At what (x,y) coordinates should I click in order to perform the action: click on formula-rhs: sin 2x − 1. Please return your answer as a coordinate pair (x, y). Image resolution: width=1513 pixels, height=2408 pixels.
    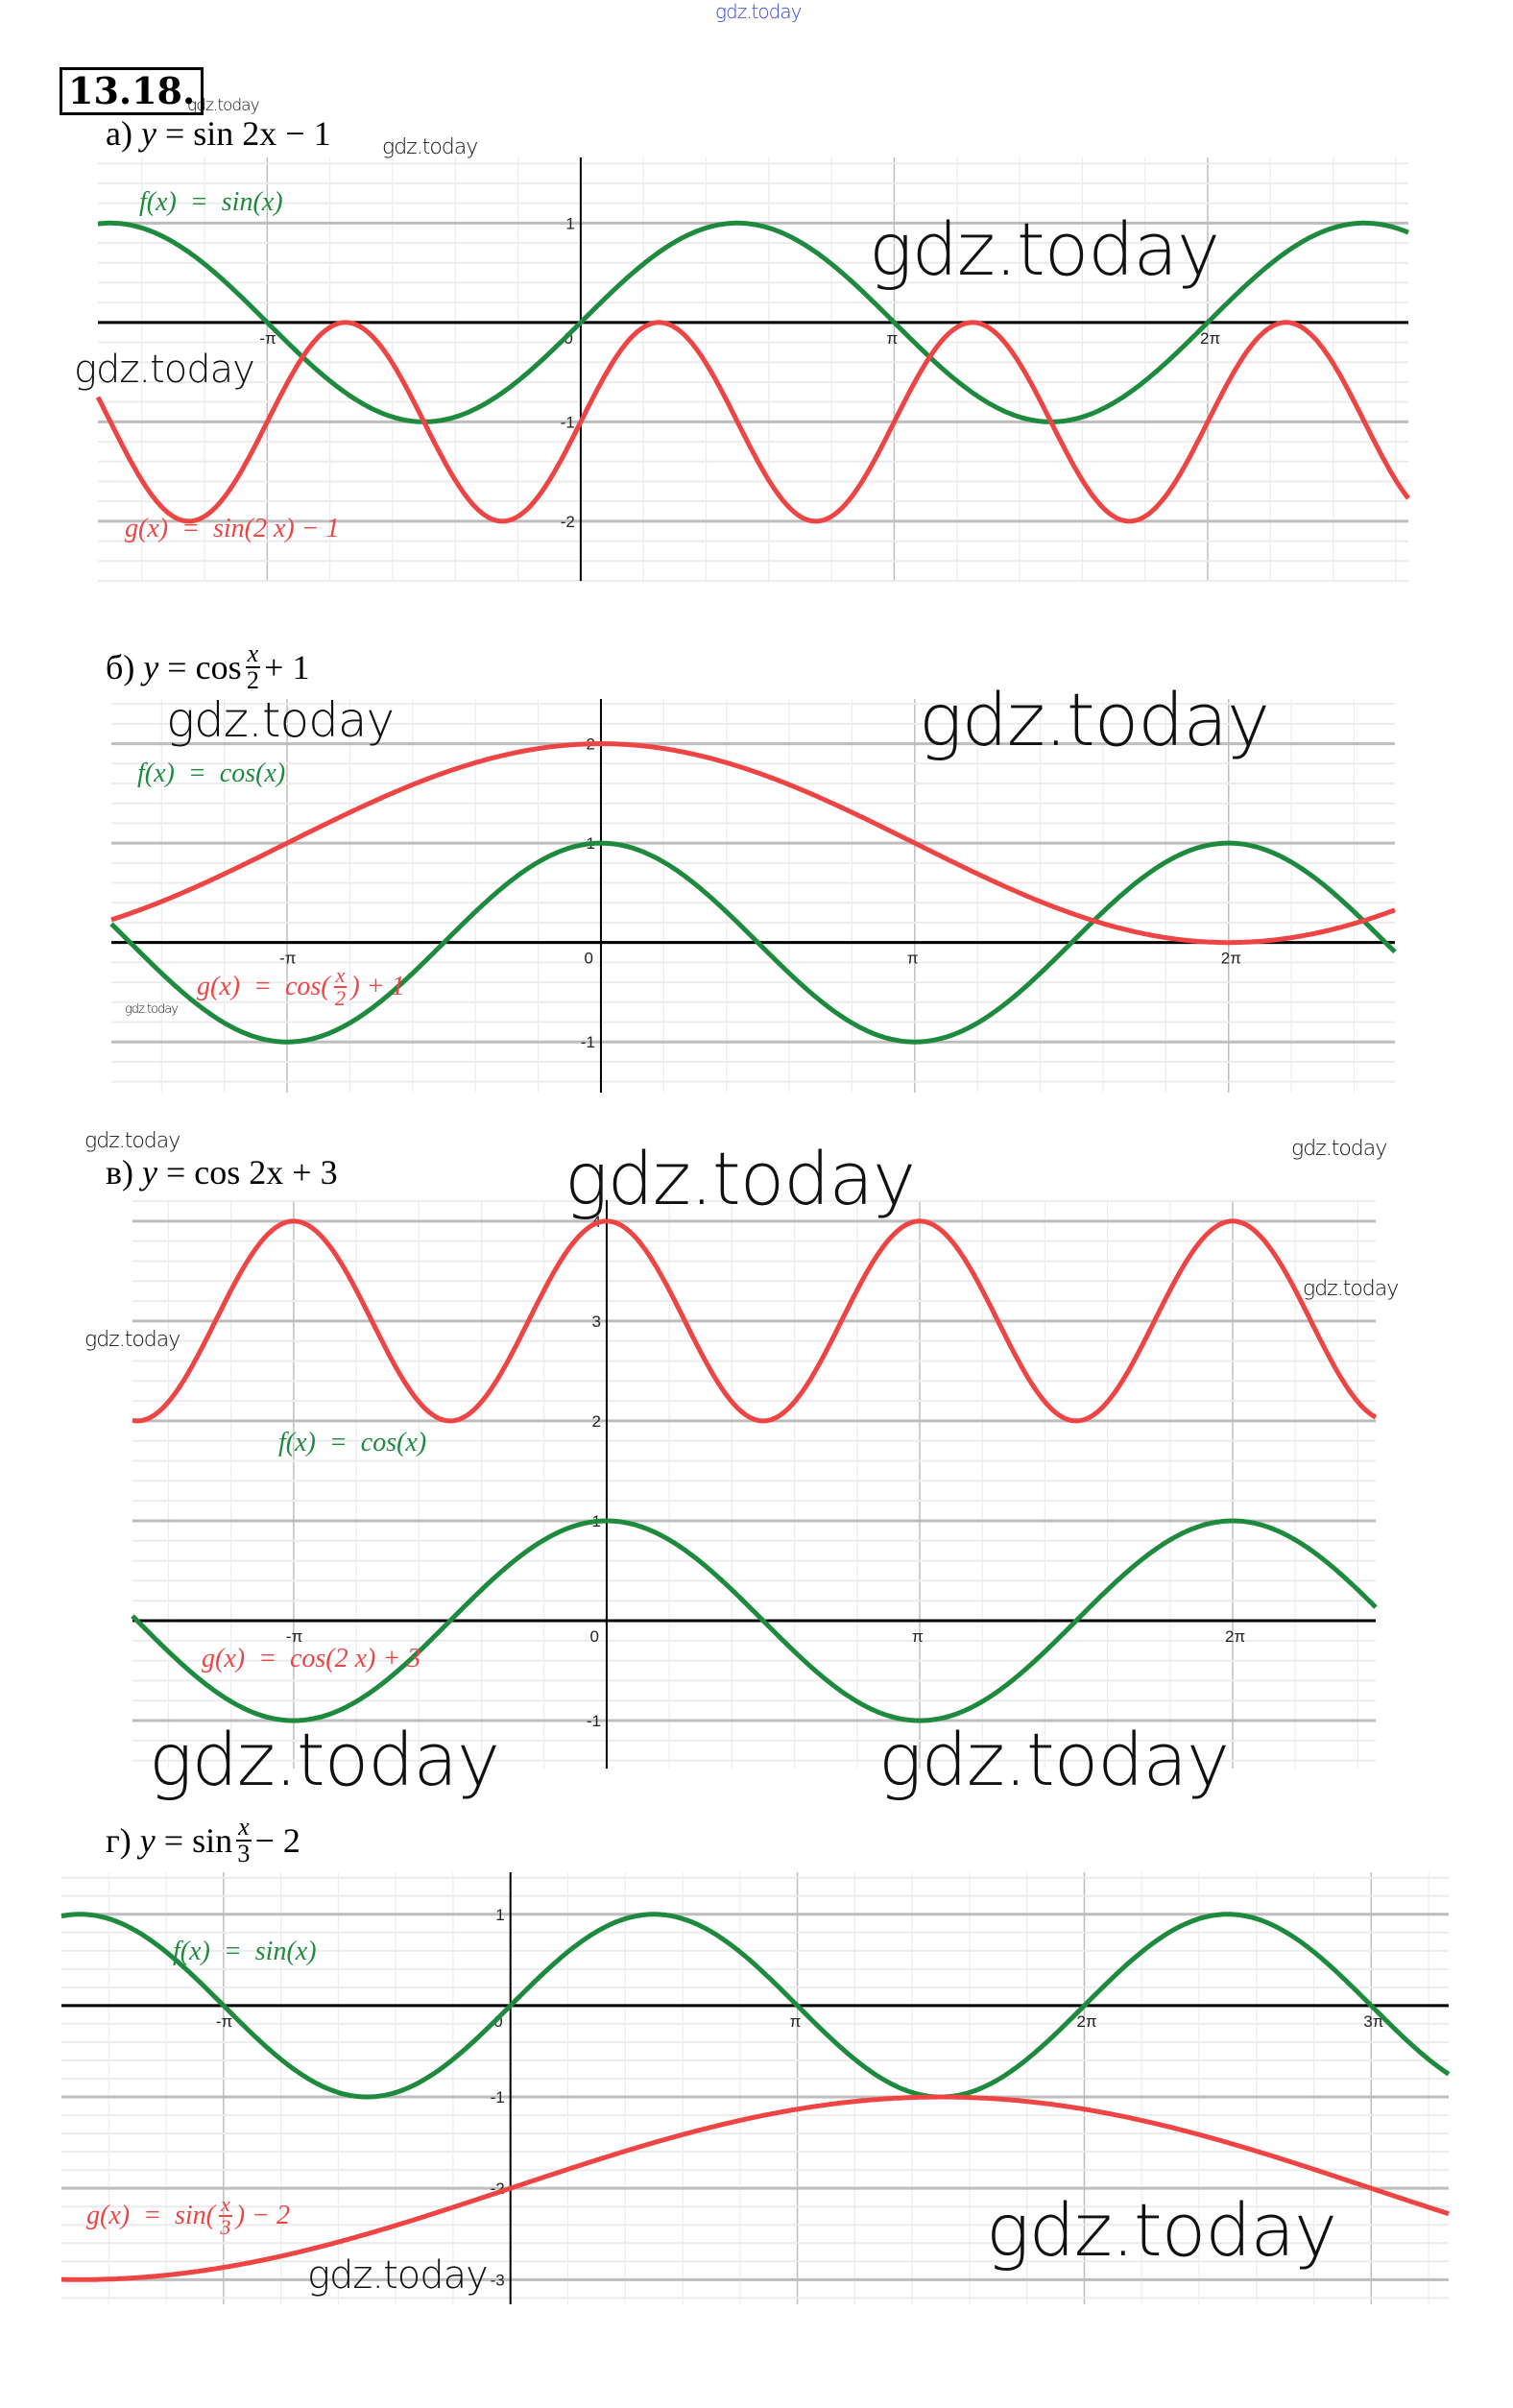
    Looking at the image, I should click on (262, 134).